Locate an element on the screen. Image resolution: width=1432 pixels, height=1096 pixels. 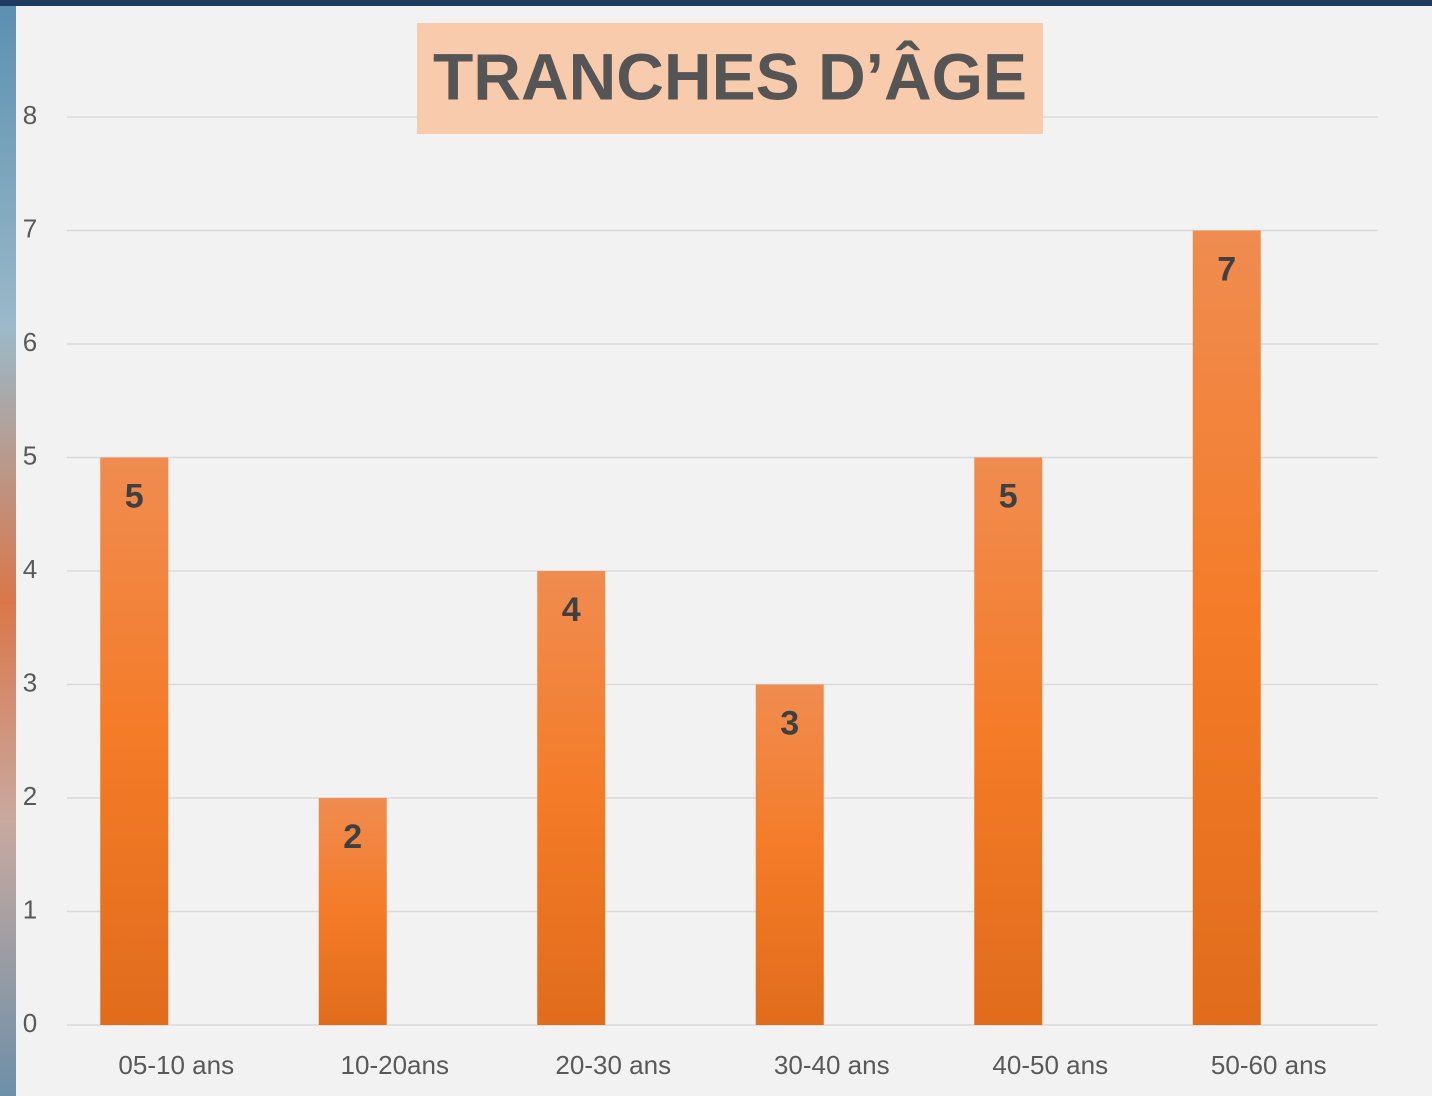
title-box is located at coordinates (730, 78).